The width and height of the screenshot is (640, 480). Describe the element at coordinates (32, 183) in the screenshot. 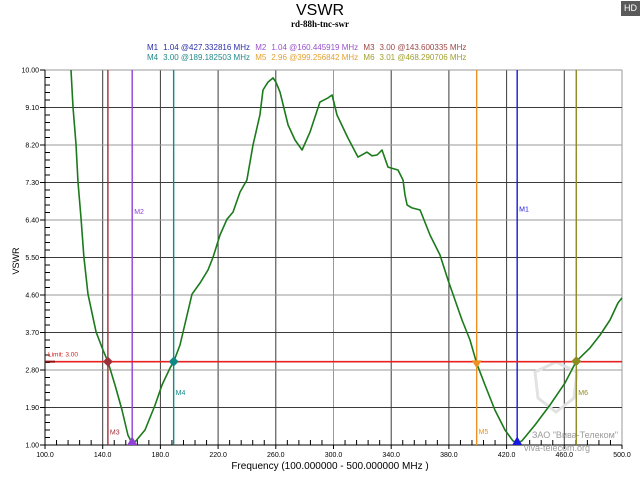

I see `y-tick-label: 7.30` at that location.